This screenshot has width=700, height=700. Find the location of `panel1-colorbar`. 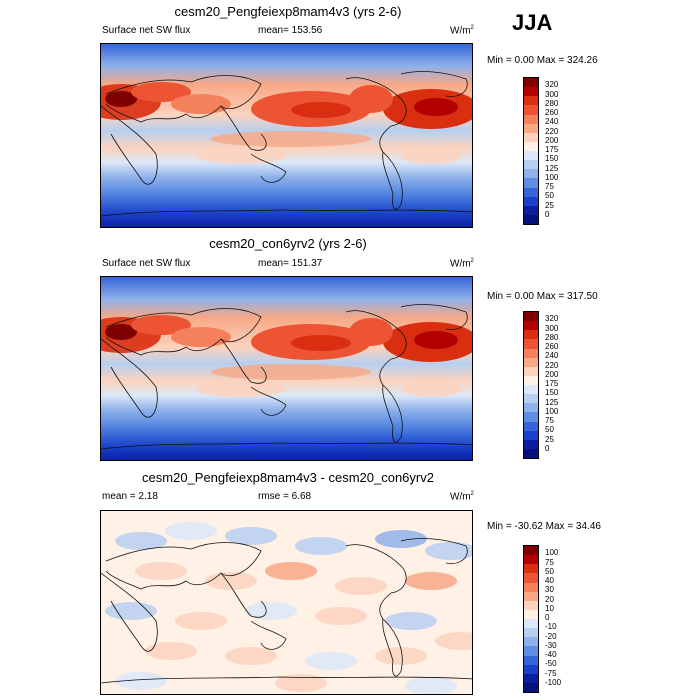

panel1-colorbar is located at coordinates (531, 151).